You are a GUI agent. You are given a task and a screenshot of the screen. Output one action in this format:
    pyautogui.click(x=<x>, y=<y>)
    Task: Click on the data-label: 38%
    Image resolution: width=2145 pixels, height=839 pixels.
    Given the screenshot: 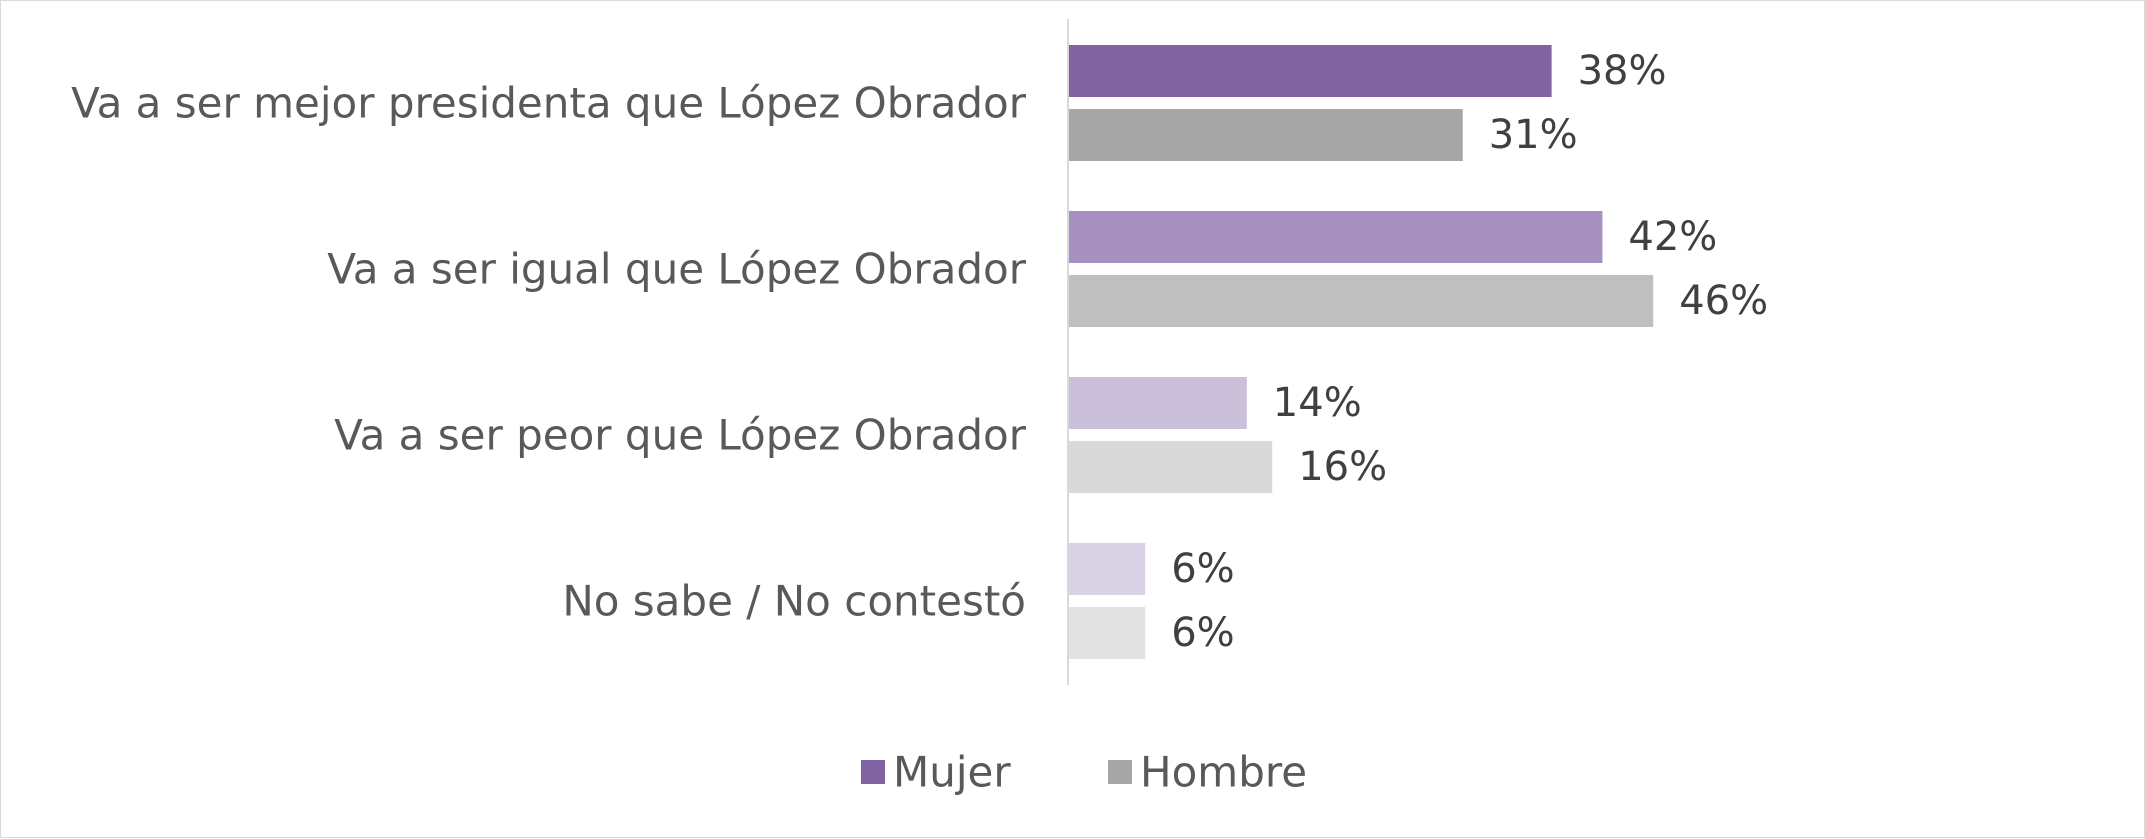 What is the action you would take?
    pyautogui.click(x=1622, y=71)
    